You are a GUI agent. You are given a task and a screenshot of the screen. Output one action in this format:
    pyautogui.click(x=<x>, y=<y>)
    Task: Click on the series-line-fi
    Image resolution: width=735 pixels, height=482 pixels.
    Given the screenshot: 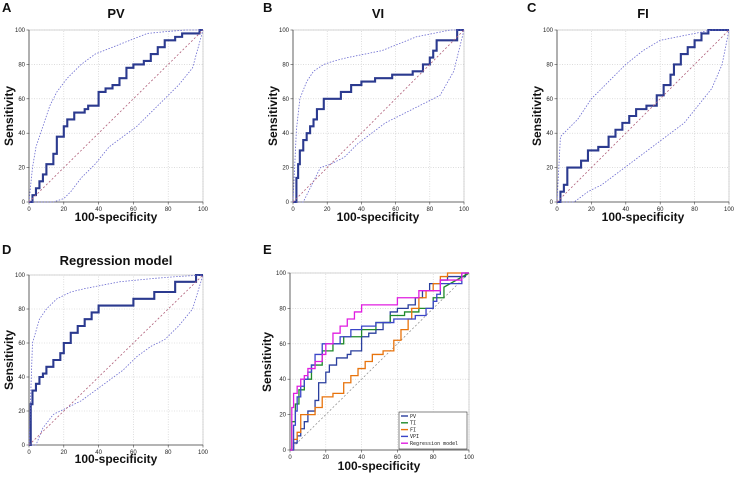 What is the action you would take?
    pyautogui.click(x=379, y=361)
    